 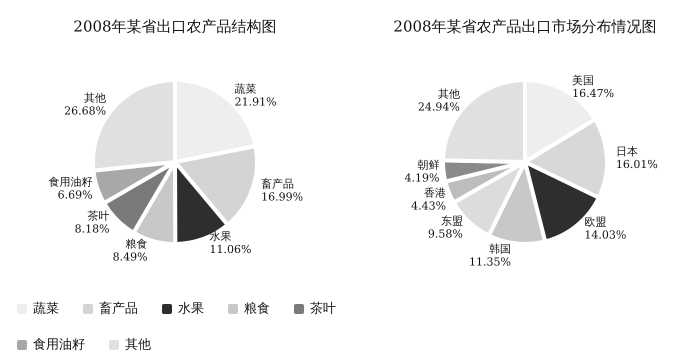 What do you see at coordinates (85, 111) in the screenshot?
I see `data-label: 26.68%` at bounding box center [85, 111].